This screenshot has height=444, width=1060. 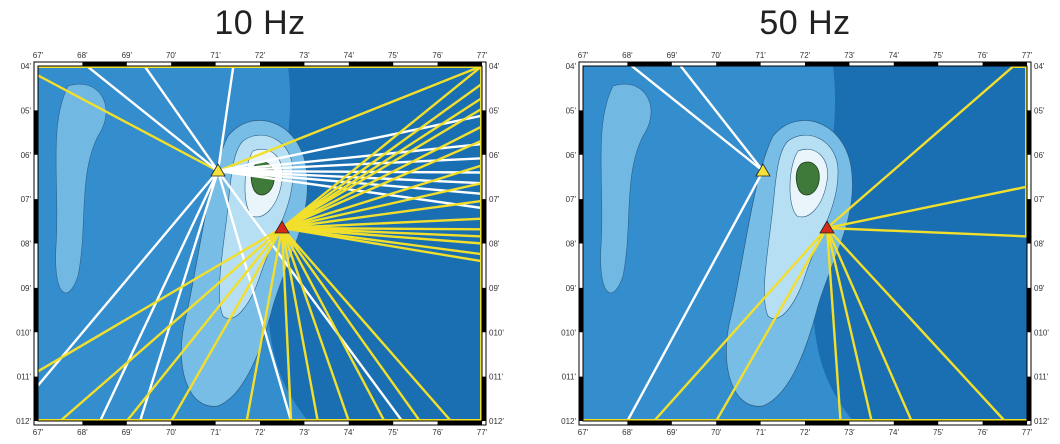 What do you see at coordinates (218, 170) in the screenshot?
I see `source-triangle-yellow` at bounding box center [218, 170].